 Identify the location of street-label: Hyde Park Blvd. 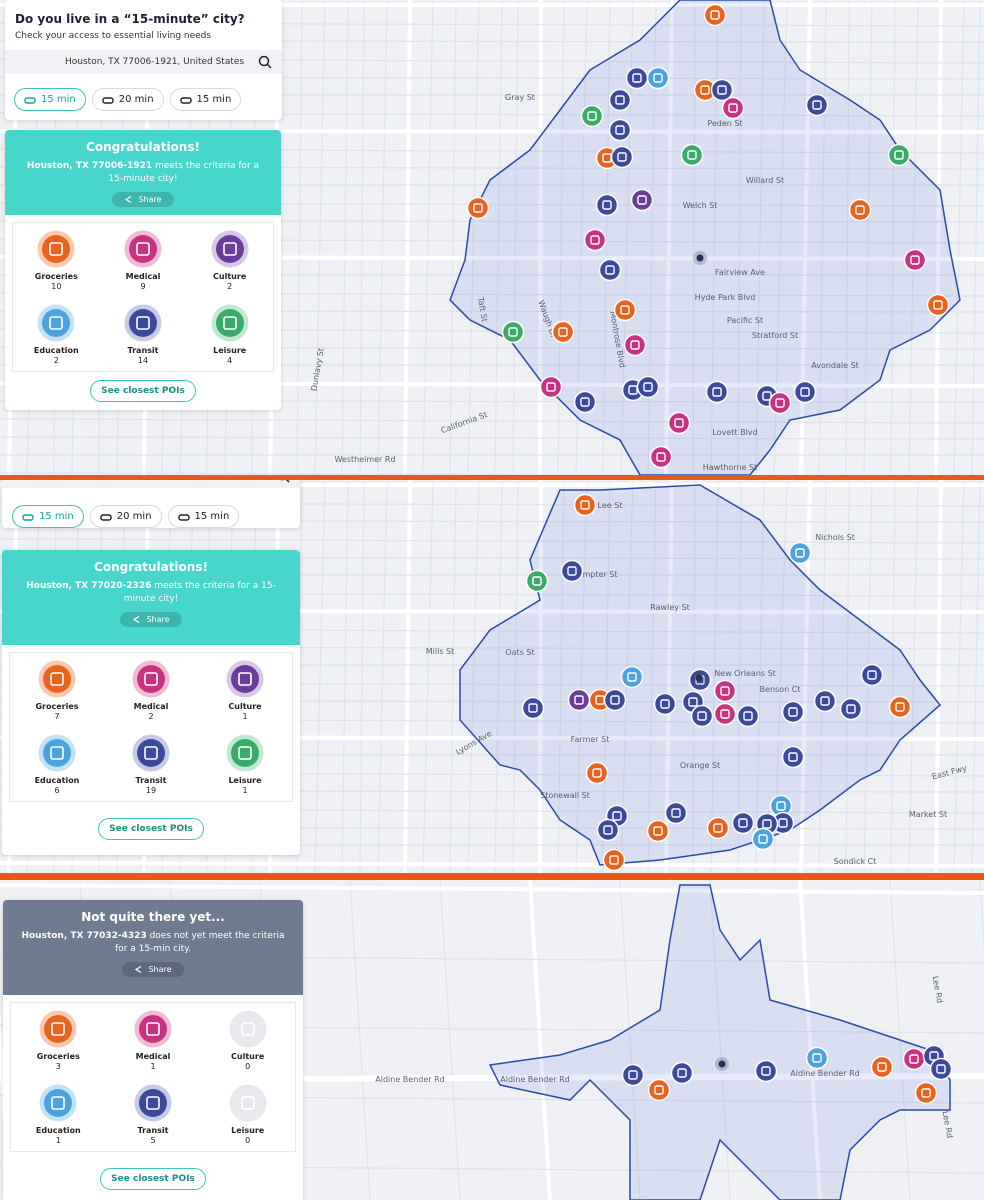
(725, 297).